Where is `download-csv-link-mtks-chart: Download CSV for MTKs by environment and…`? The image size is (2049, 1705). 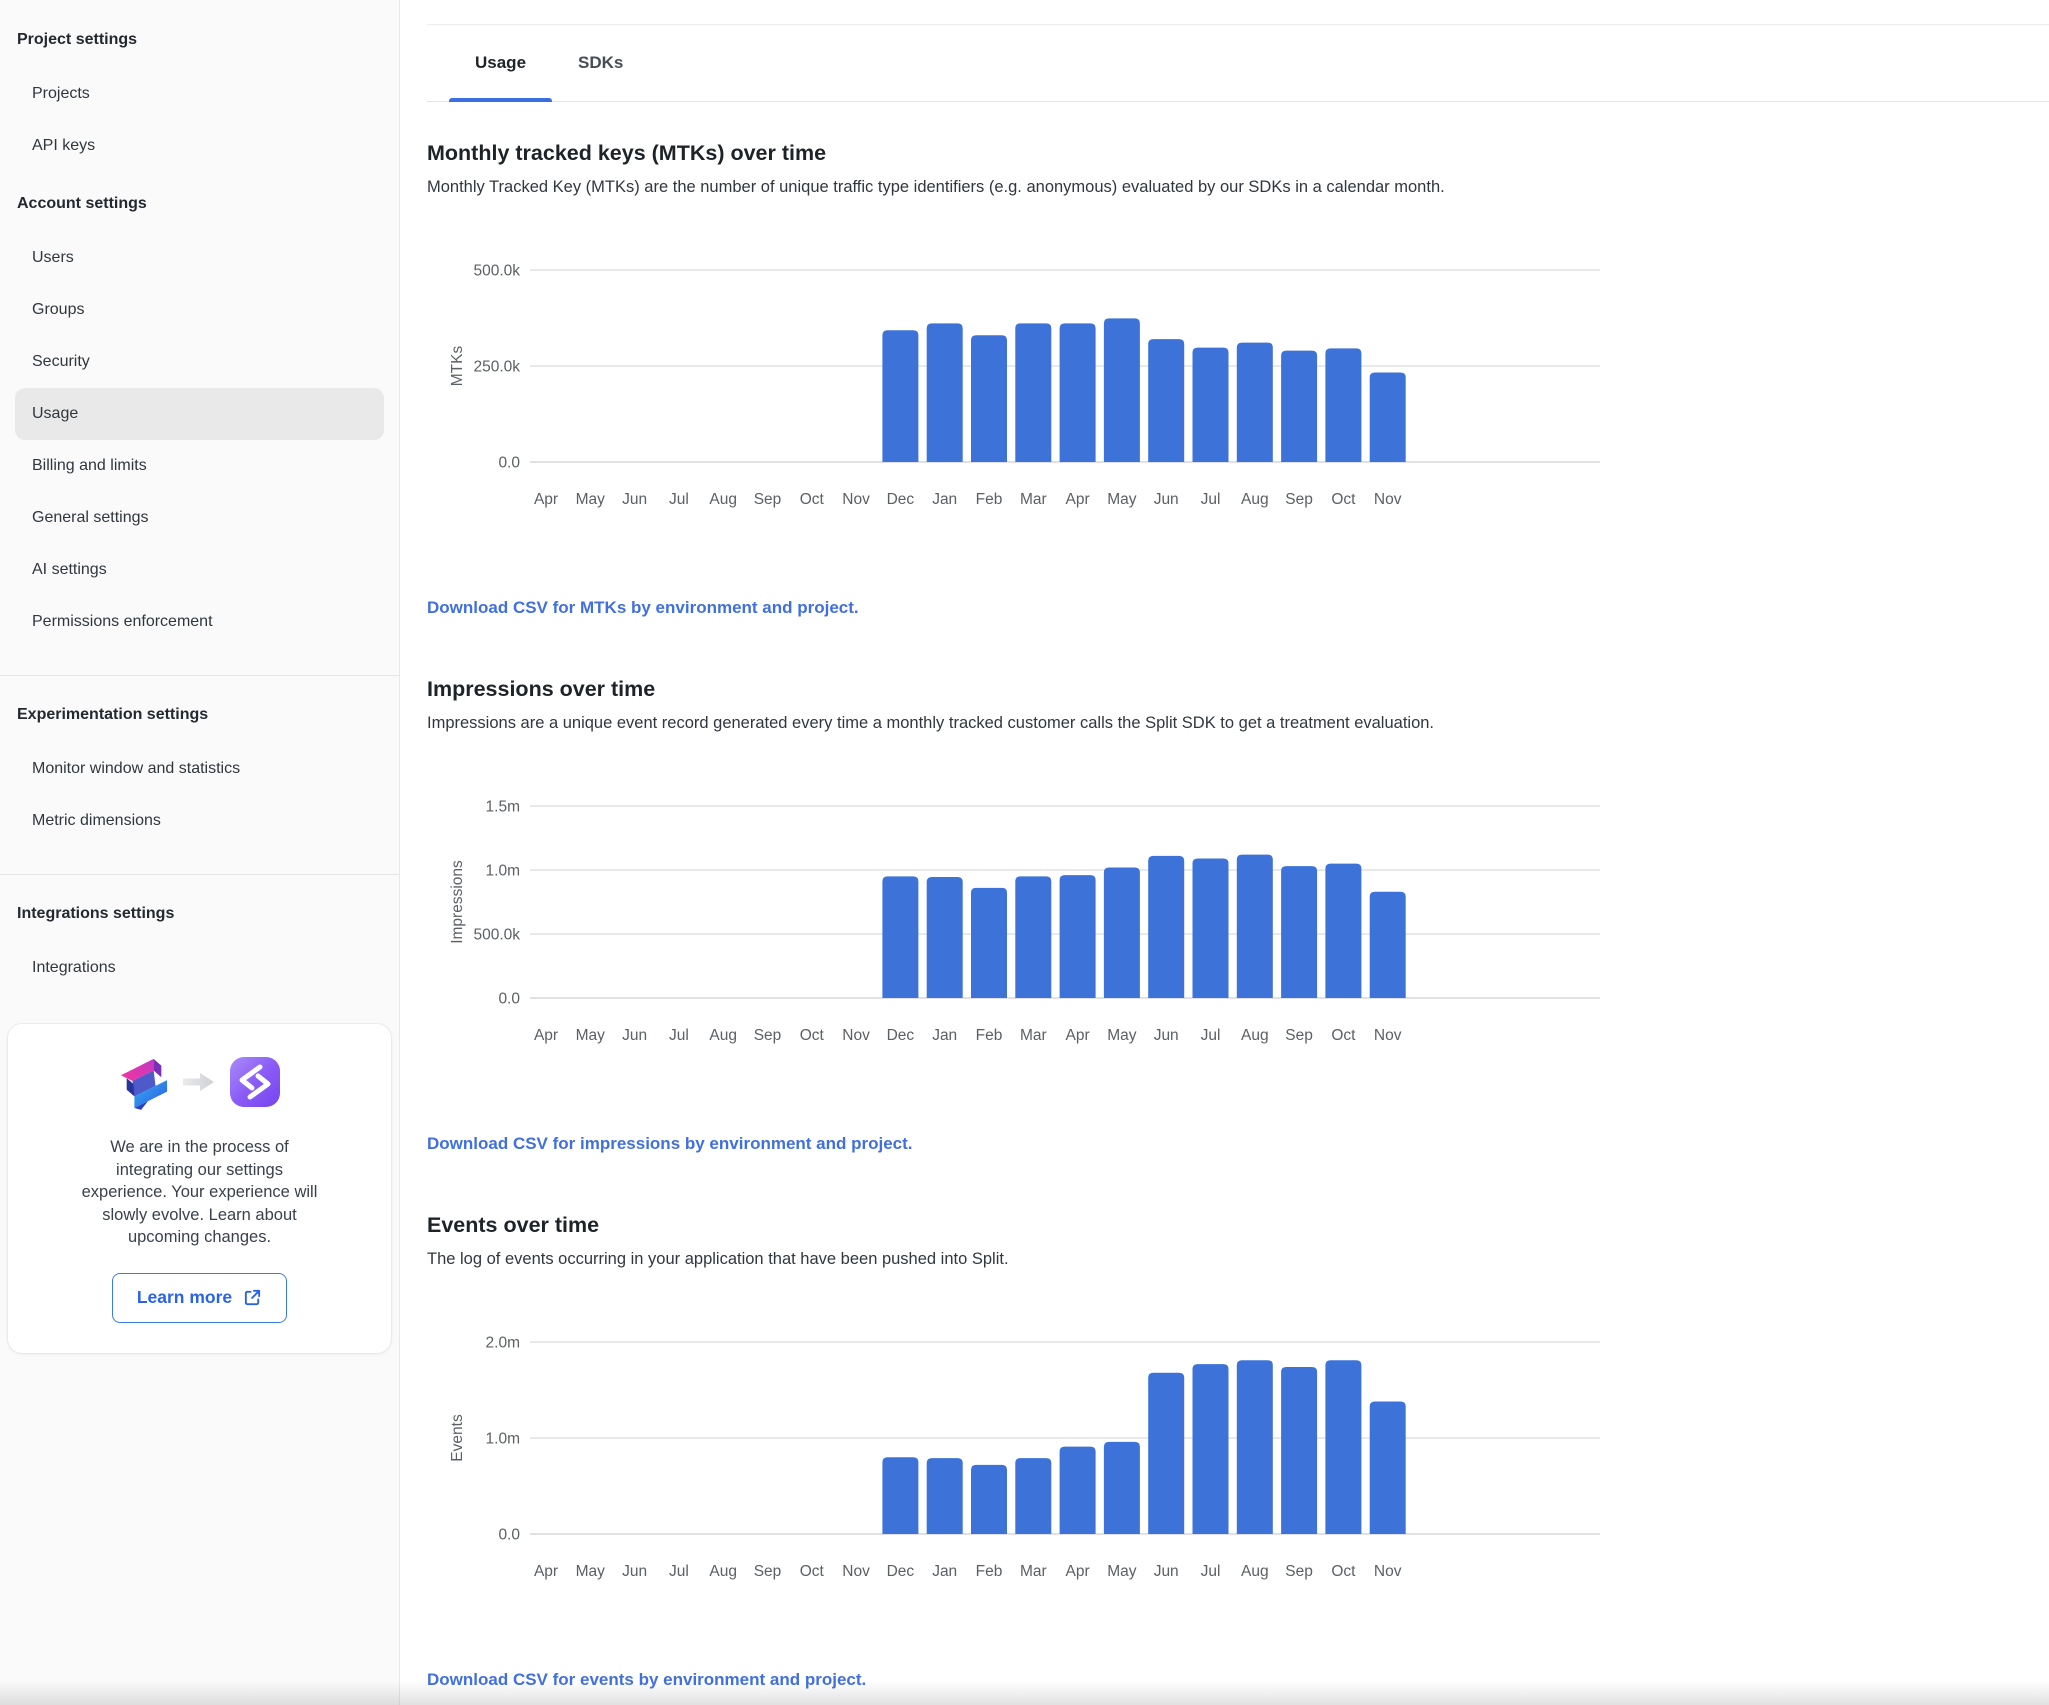
download-csv-link-mtks-chart: Download CSV for MTKs by environment and… is located at coordinates (643, 607).